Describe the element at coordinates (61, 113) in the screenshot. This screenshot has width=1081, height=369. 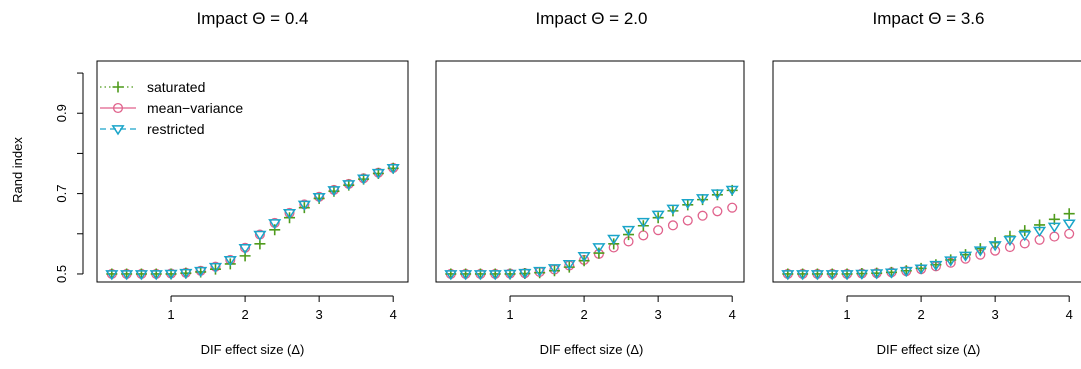
I see `y-tick-label: 0.9` at that location.